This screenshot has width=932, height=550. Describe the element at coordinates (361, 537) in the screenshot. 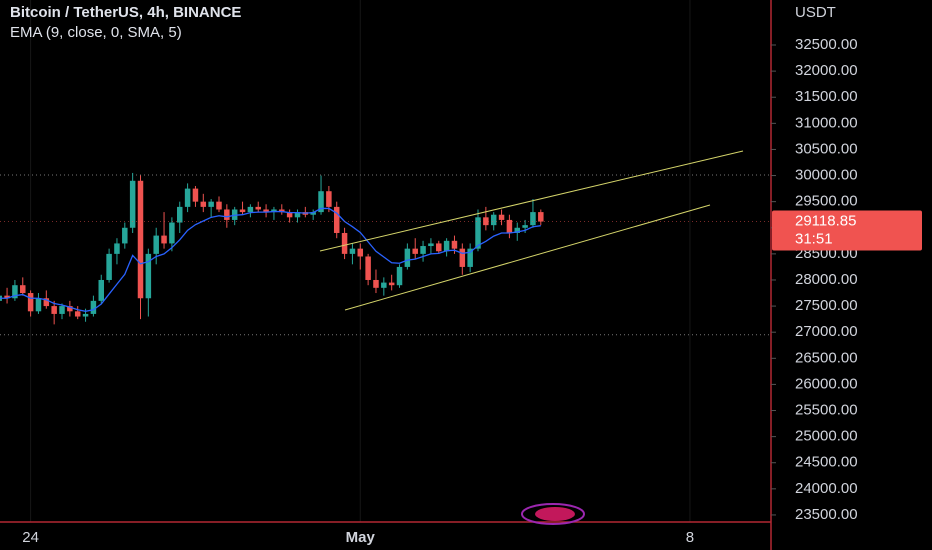

I see `x-tick-label: May` at that location.